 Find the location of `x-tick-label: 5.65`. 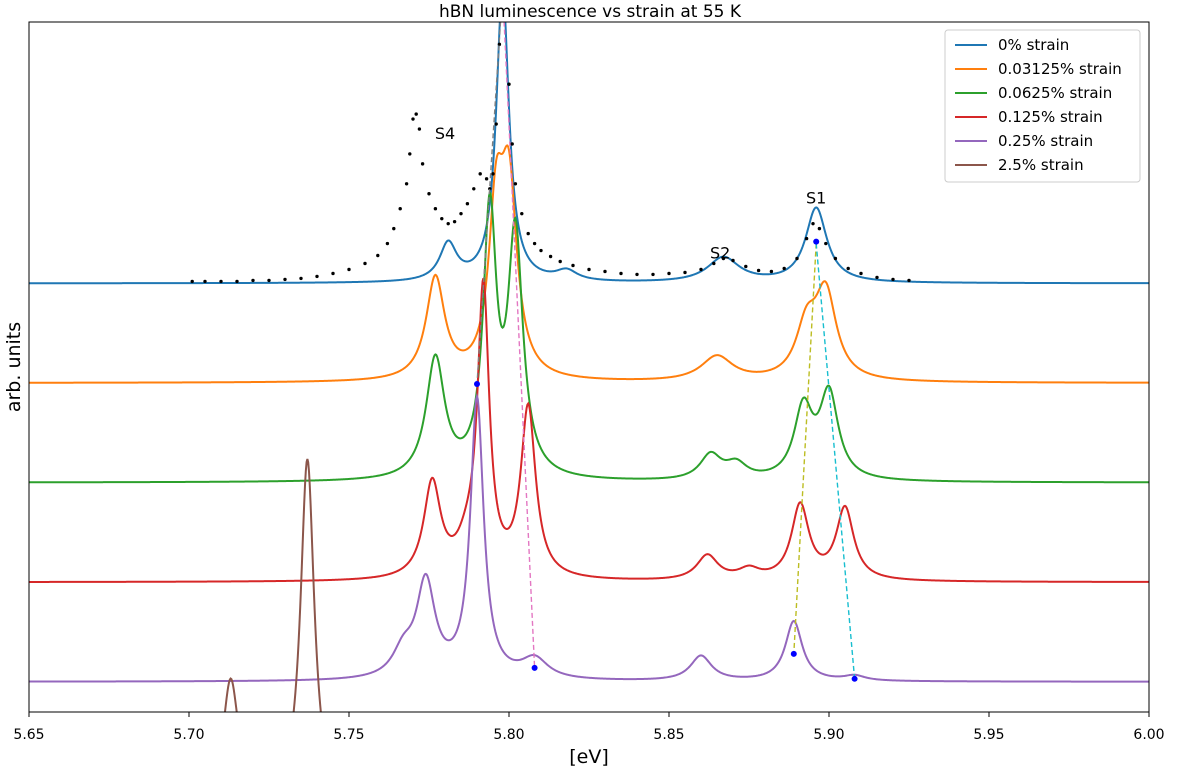

x-tick-label: 5.65 is located at coordinates (28, 735).